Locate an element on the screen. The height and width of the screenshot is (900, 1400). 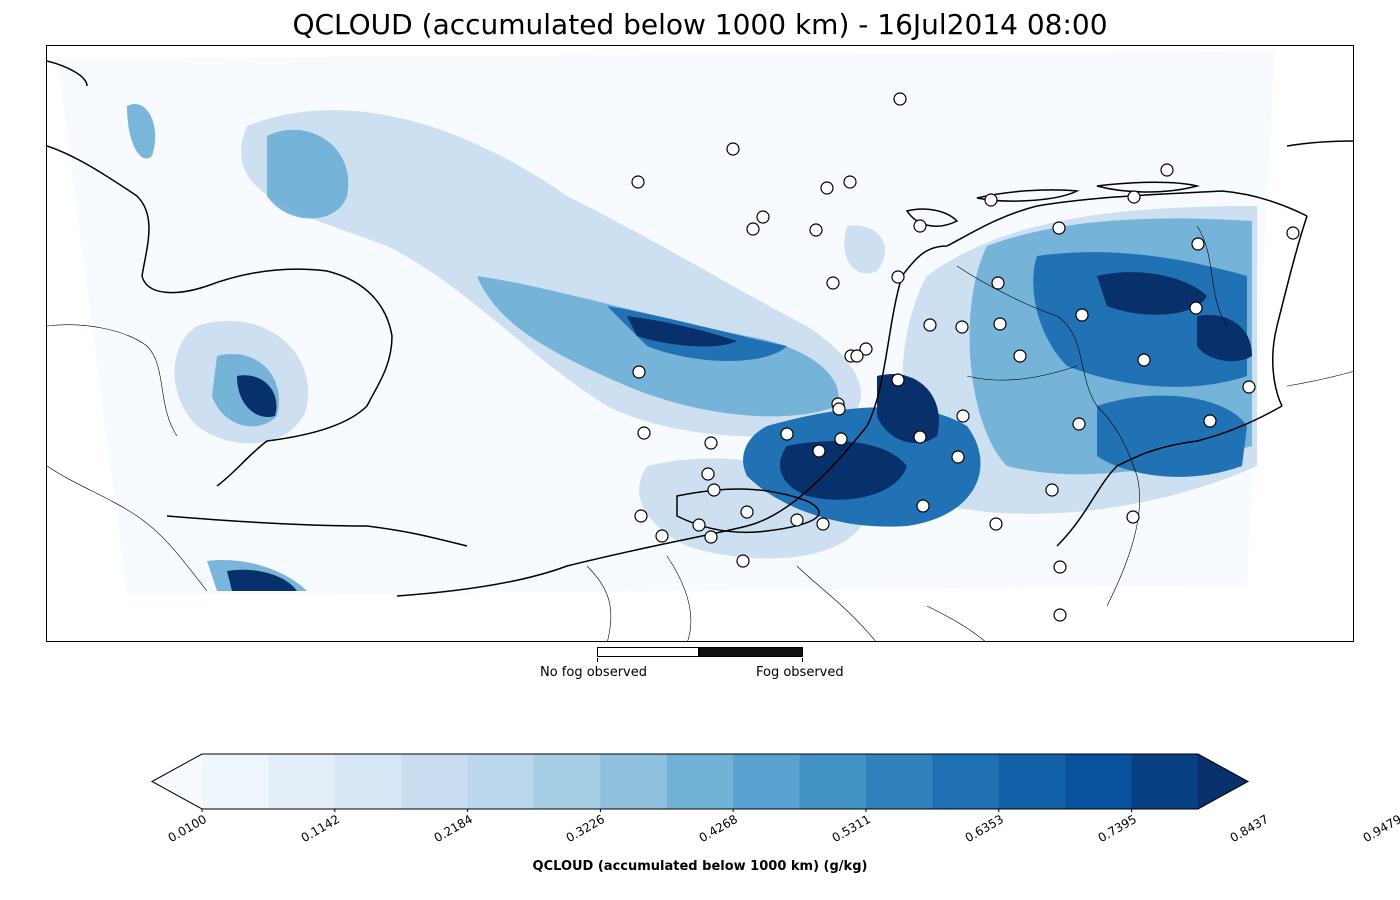
colorbar-tick-label: 0.7395 is located at coordinates (1116, 828).